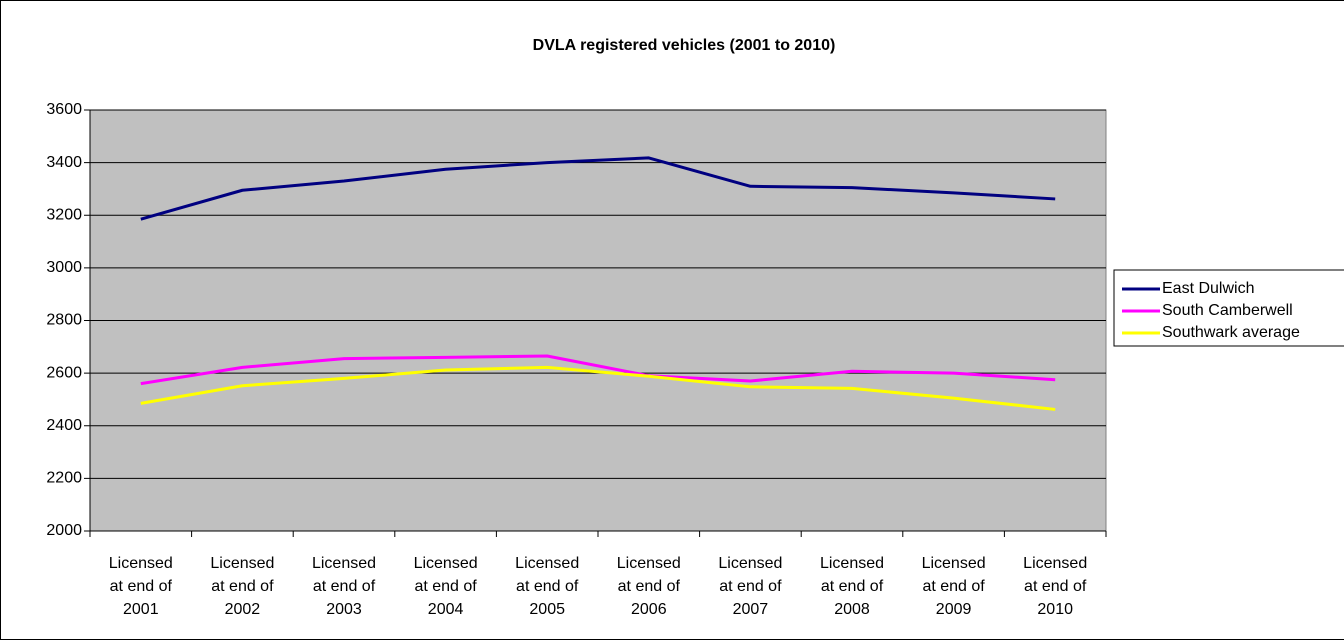  Describe the element at coordinates (64, 109) in the screenshot. I see `y-tick-label: 3600` at that location.